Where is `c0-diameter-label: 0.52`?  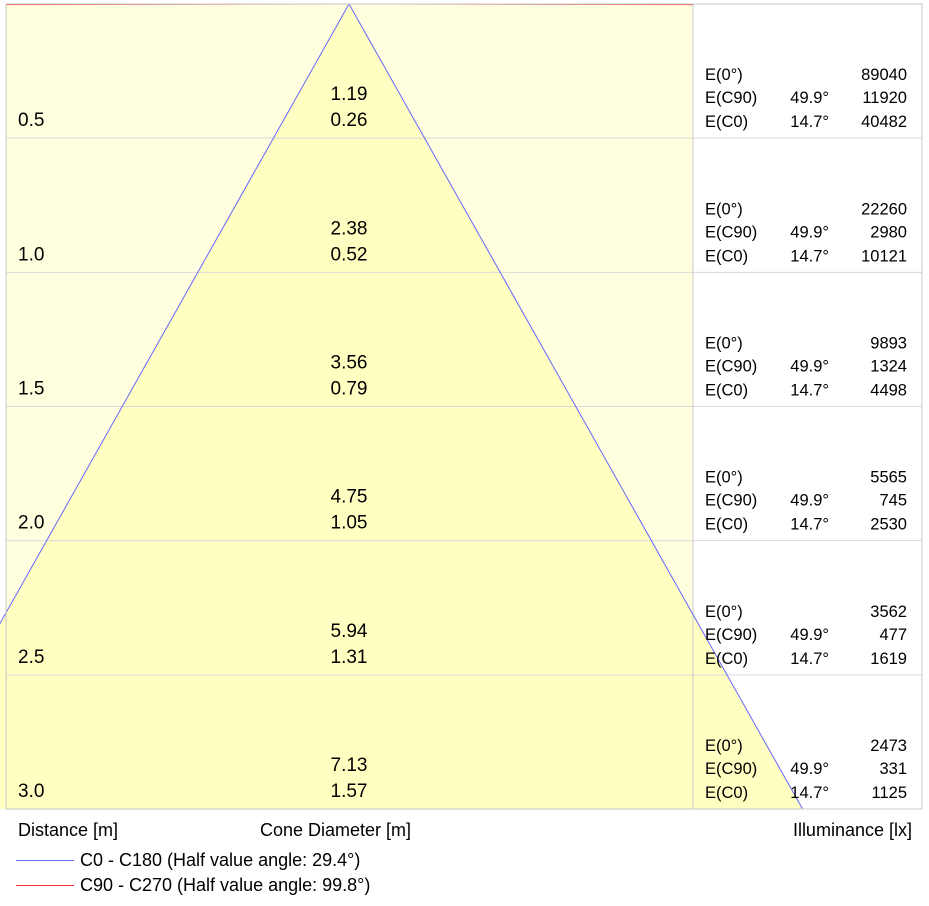
c0-diameter-label: 0.52 is located at coordinates (349, 254).